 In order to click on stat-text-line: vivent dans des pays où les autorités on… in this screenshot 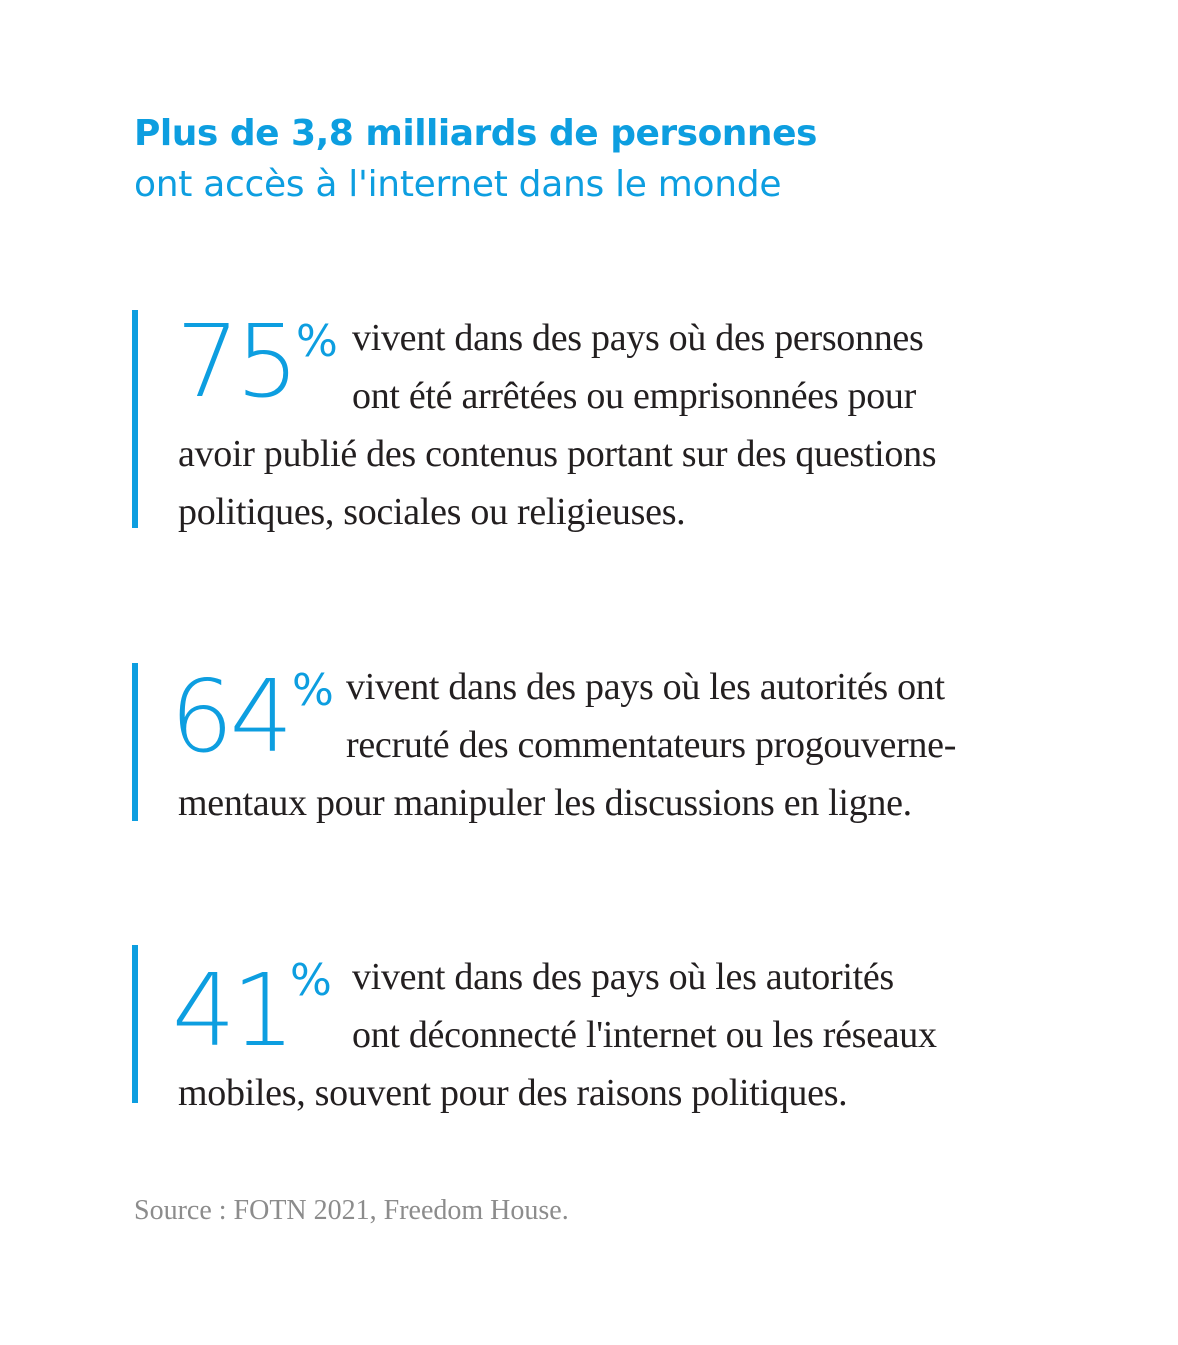, I will do `click(645, 687)`.